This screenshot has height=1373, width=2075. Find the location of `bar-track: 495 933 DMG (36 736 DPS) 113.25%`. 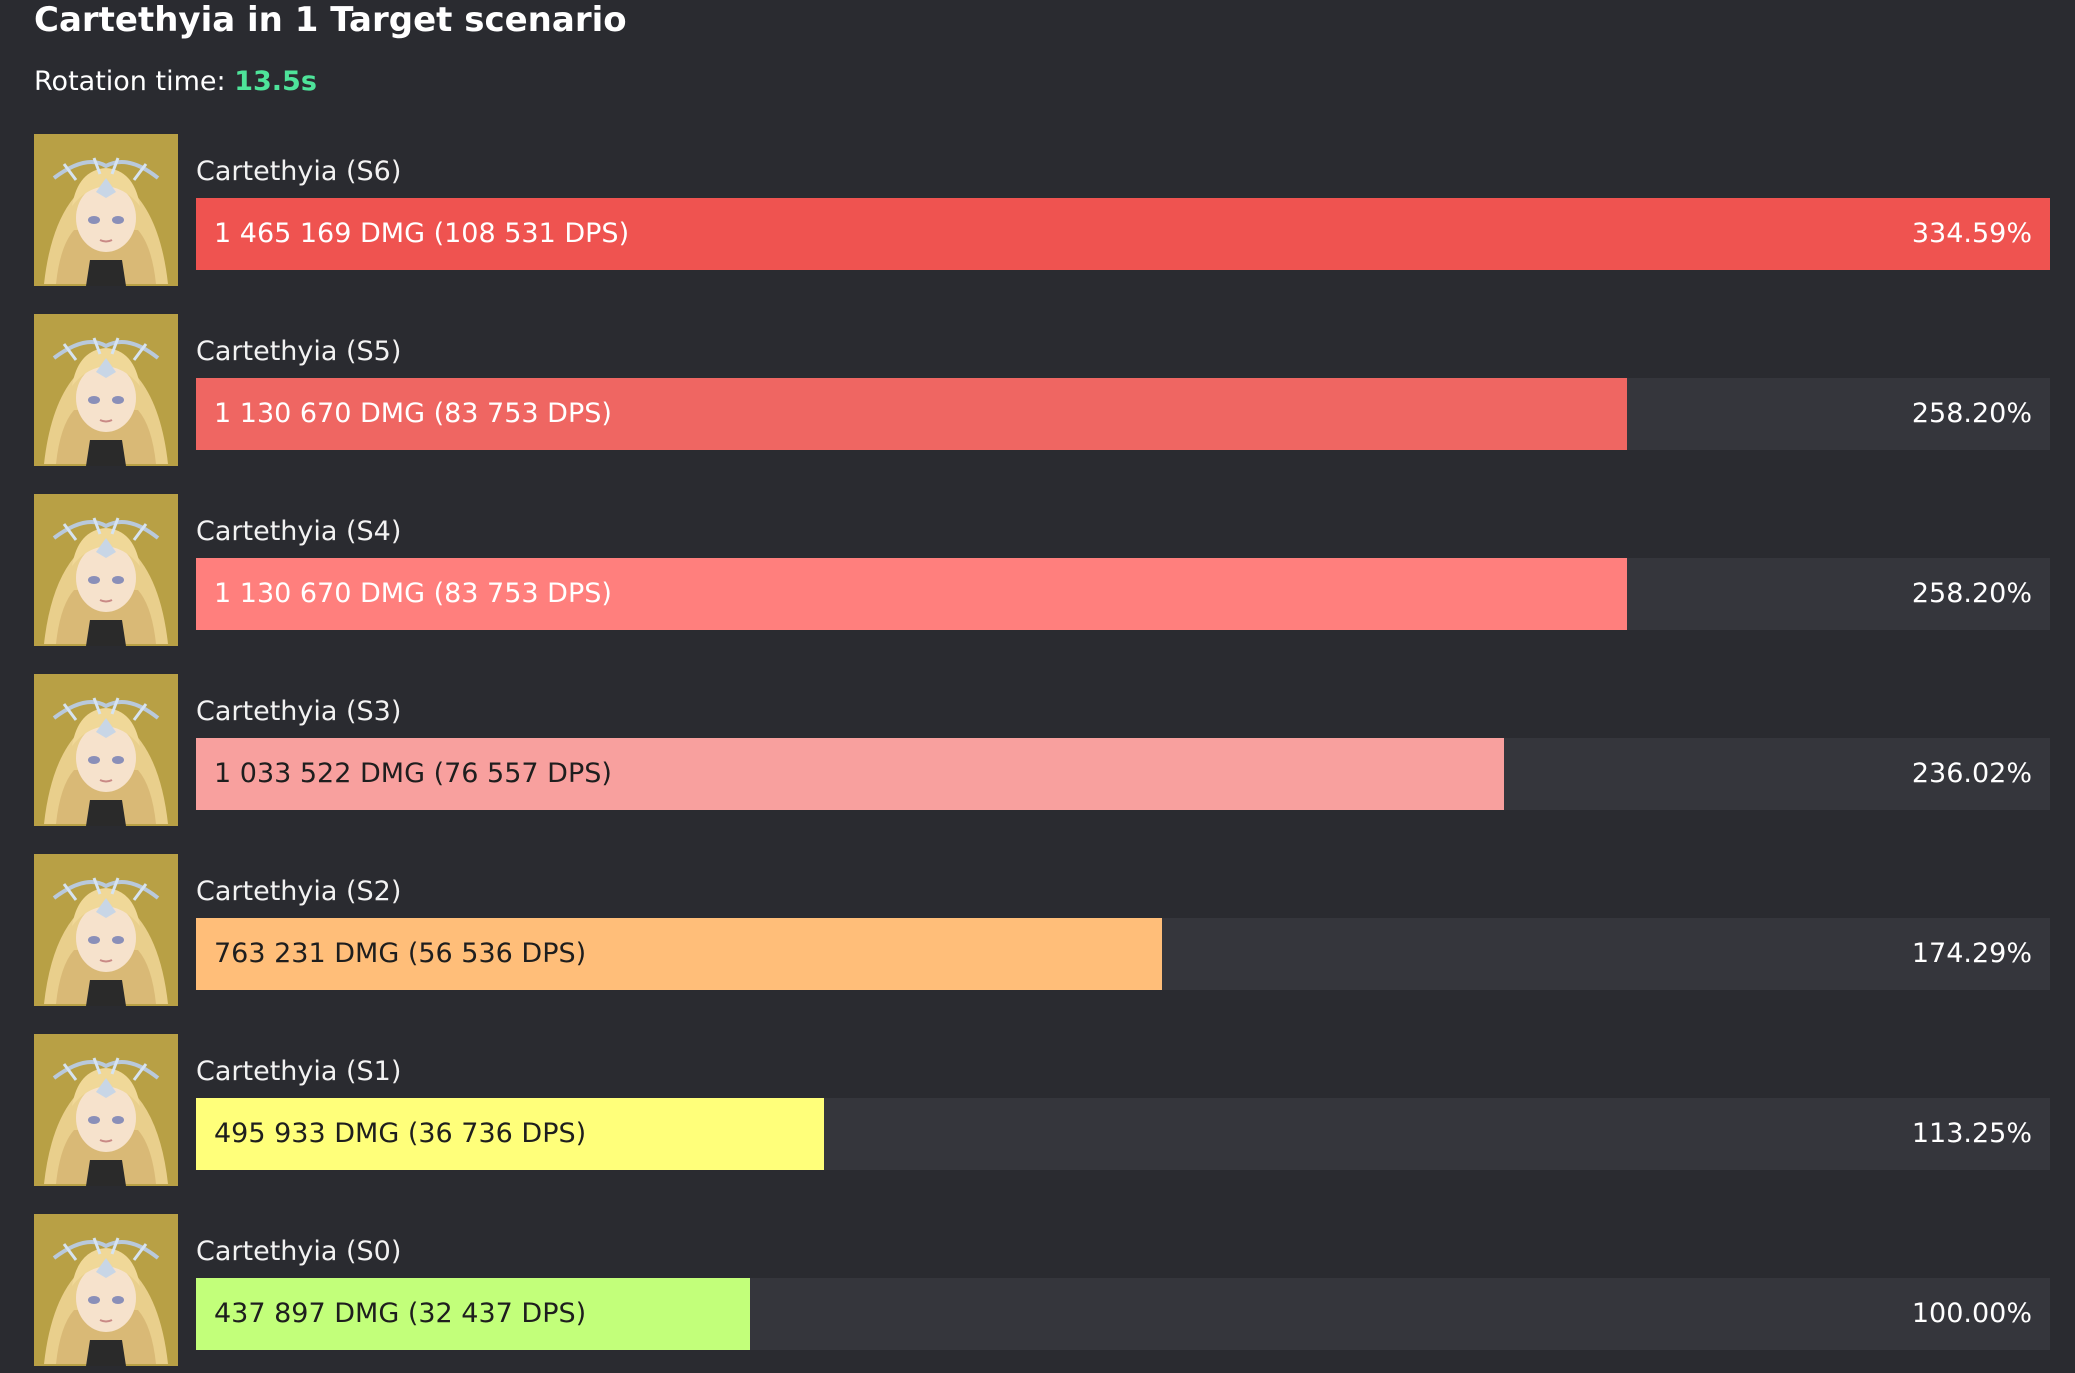

bar-track: 495 933 DMG (36 736 DPS) 113.25% is located at coordinates (1123, 1134).